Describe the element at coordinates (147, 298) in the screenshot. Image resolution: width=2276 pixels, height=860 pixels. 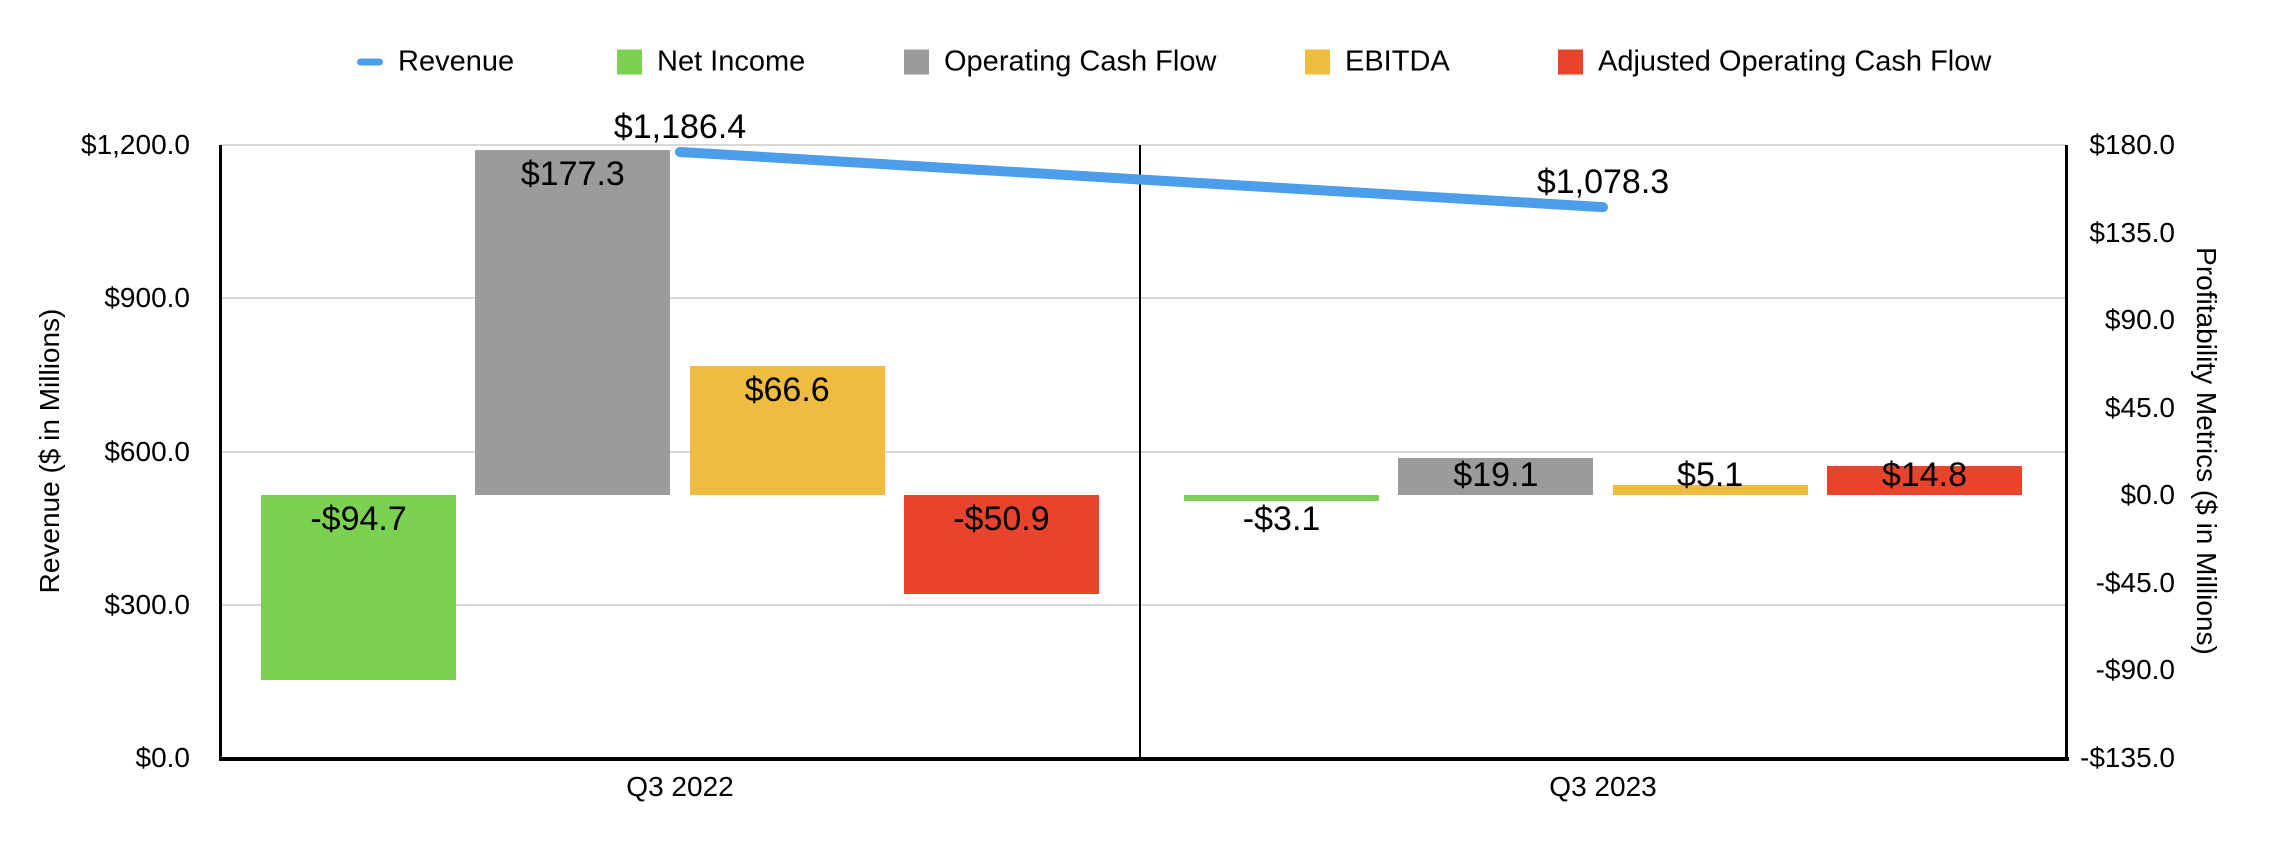
I see `left-axis-tick-900: $900.0` at that location.